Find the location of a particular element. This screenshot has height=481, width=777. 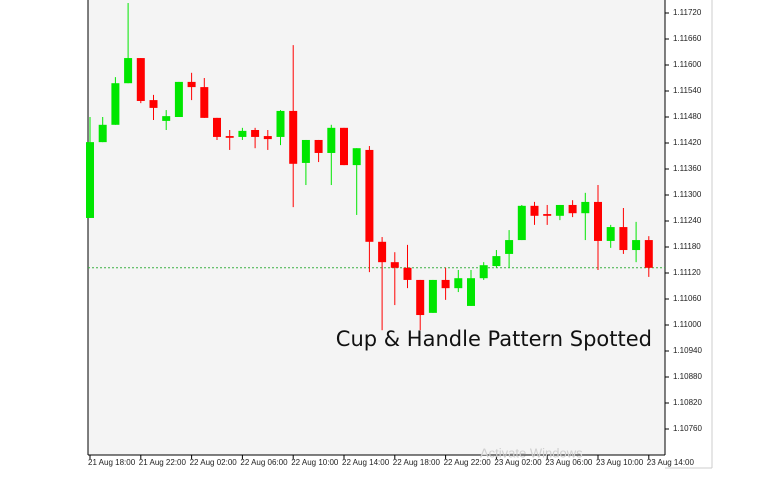

y-tick-label: 1.11360 is located at coordinates (687, 168).